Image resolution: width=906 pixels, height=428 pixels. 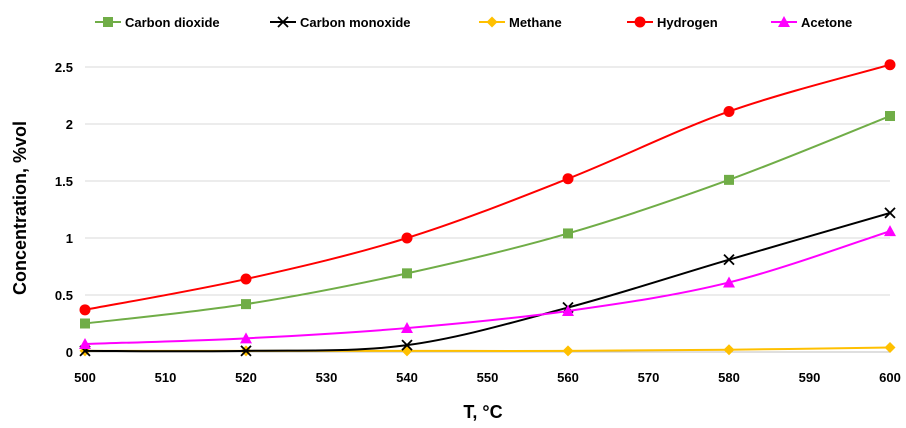 I want to click on legend-marker-acetone, so click(x=784, y=21).